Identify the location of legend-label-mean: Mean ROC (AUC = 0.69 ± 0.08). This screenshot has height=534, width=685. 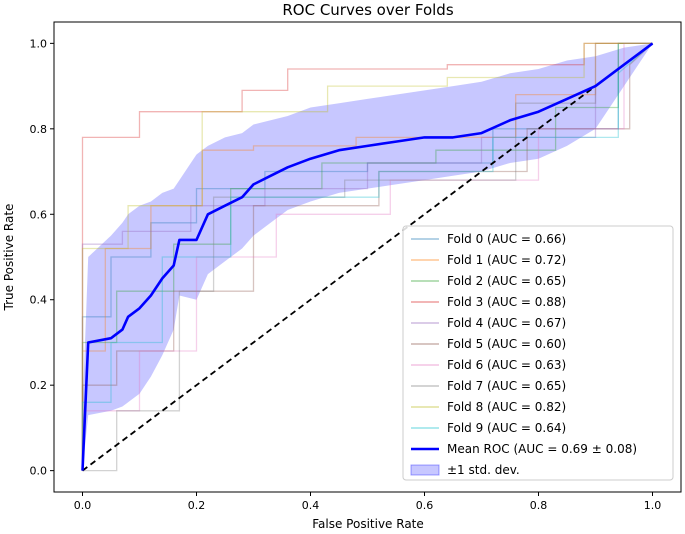
(542, 449).